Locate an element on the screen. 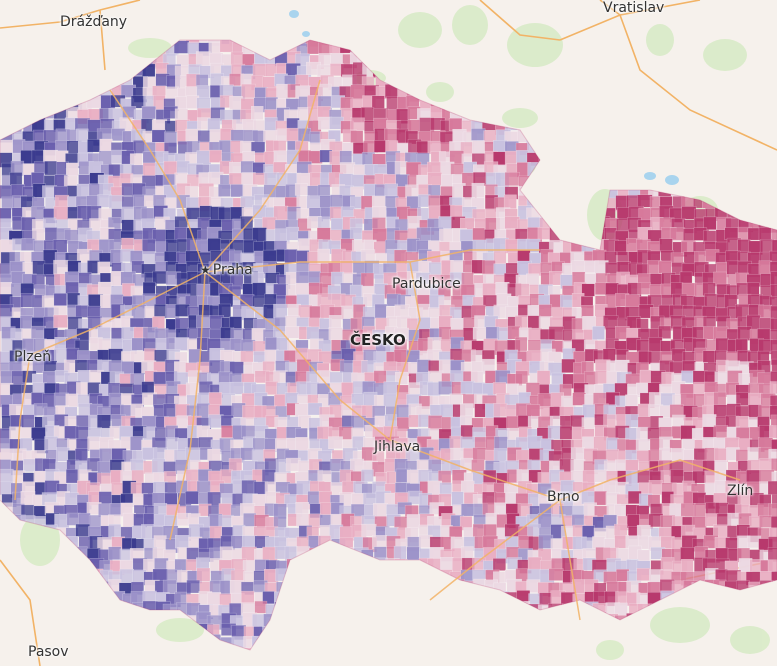 The width and height of the screenshot is (777, 666). city-label-praha-text: Praha is located at coordinates (232, 270).